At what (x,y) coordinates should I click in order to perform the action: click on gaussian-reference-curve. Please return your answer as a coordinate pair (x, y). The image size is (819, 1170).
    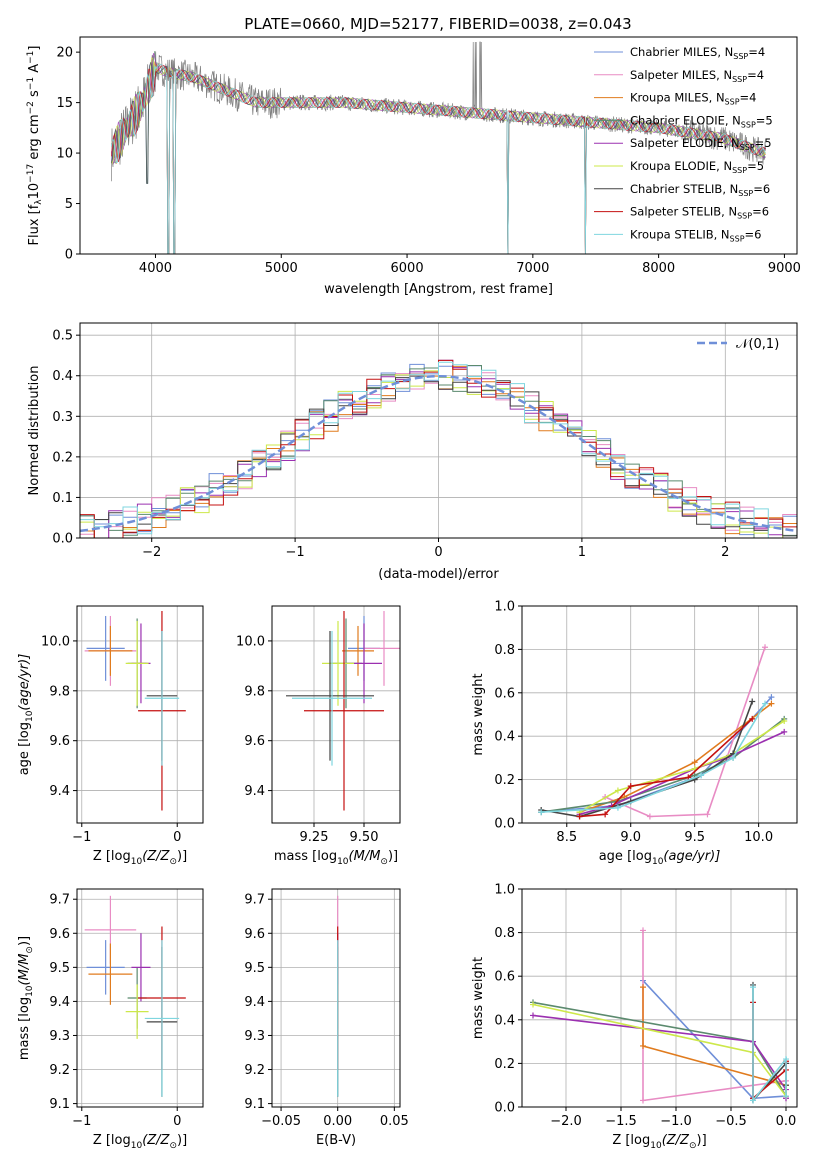
    Looking at the image, I should click on (438, 453).